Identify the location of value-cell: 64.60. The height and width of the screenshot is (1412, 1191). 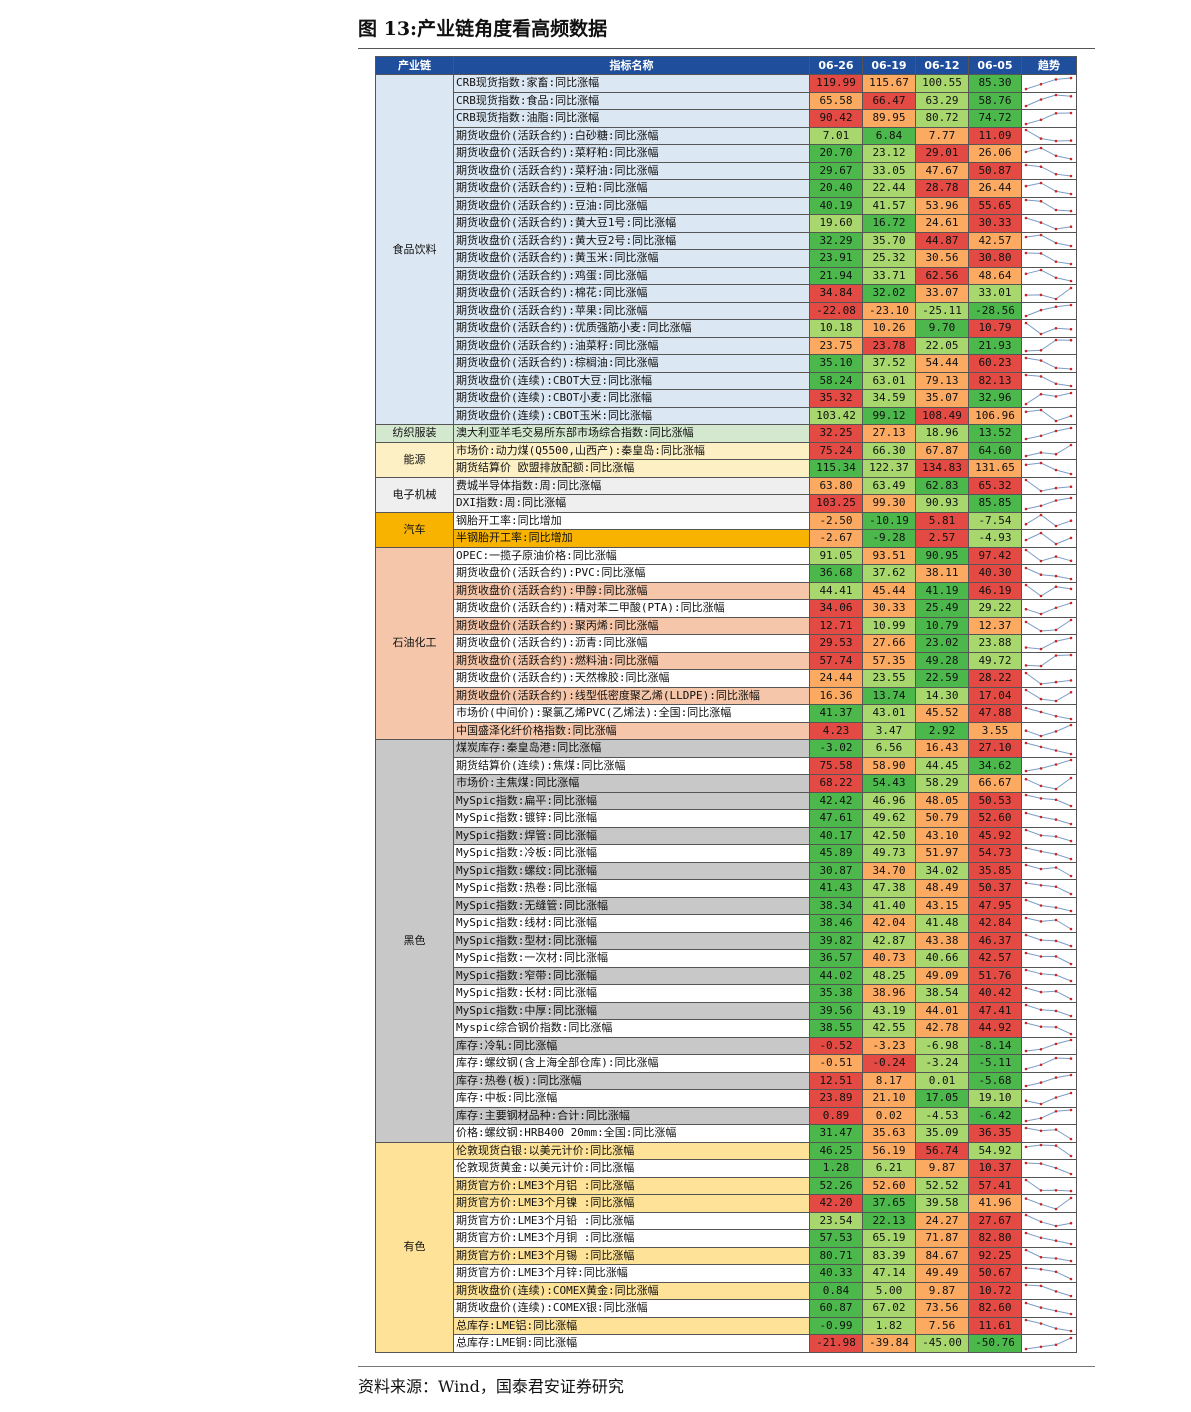
(995, 450).